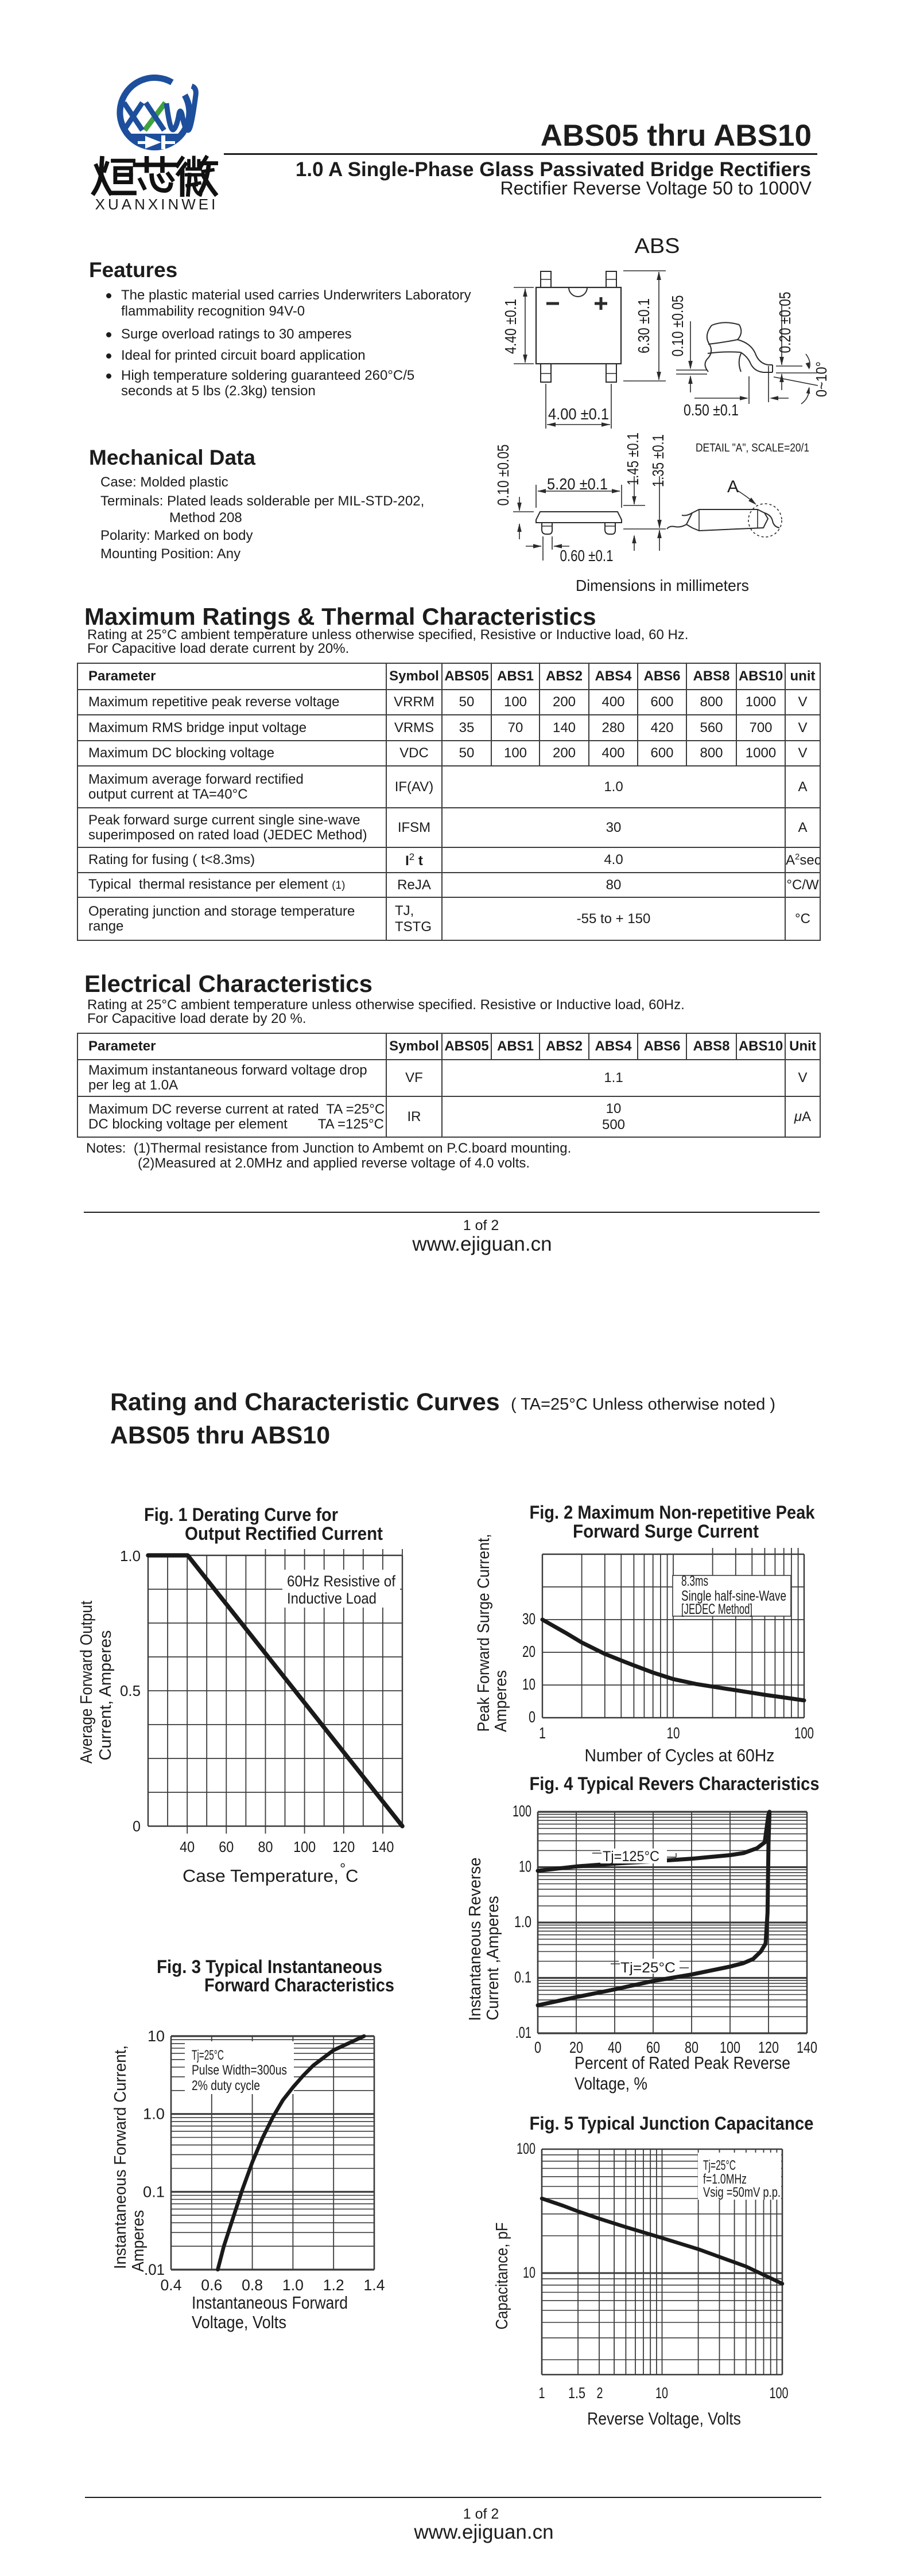 The height and width of the screenshot is (2576, 912). I want to click on svg-text: Instantaneous Forward, so click(270, 2303).